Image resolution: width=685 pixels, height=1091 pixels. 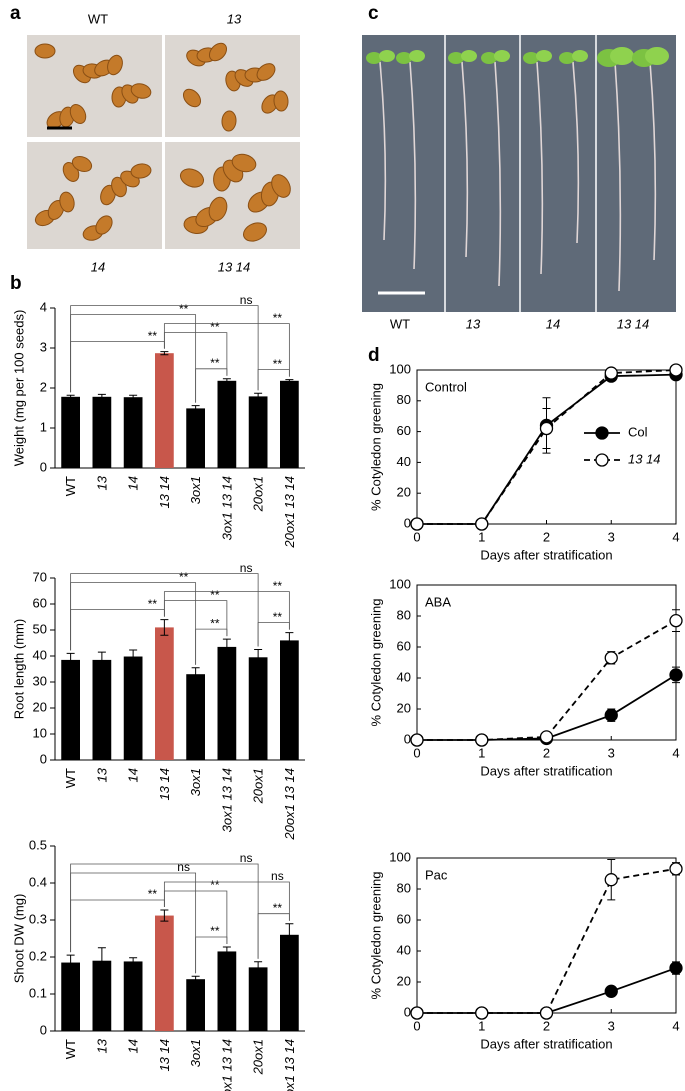 What do you see at coordinates (226, 800) in the screenshot?
I see `x-tick-label: 3ox1 13 14` at bounding box center [226, 800].